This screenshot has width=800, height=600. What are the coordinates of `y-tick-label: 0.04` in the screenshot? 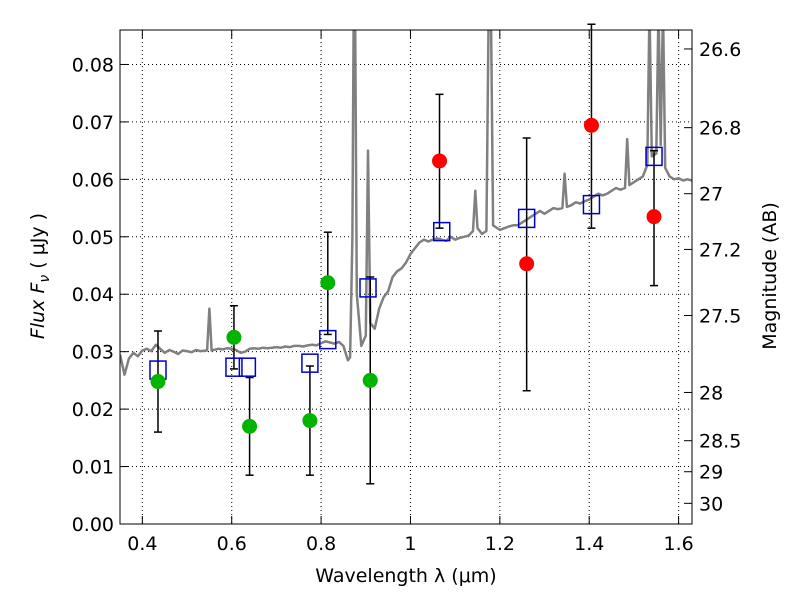 It's located at (93, 295).